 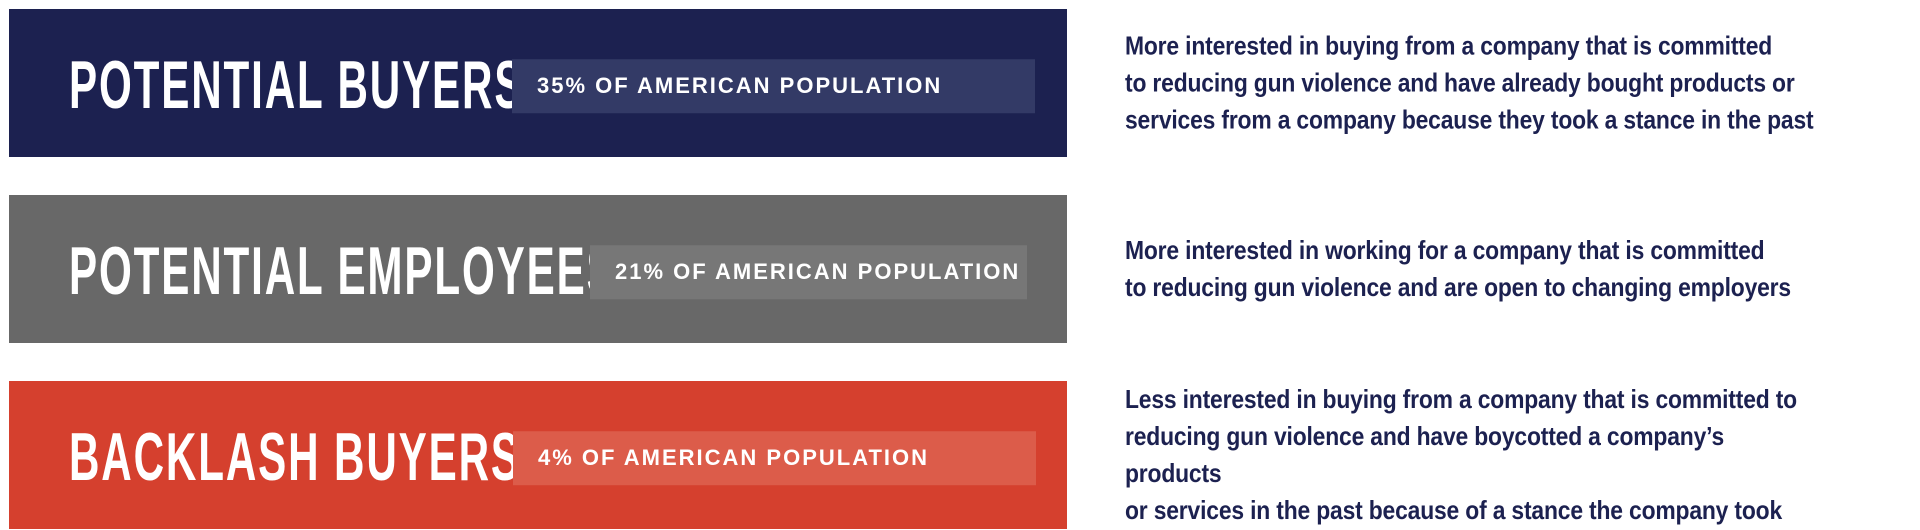 I want to click on population-stat-badge: 21% OF AMERICAN POPULATION, so click(x=808, y=272).